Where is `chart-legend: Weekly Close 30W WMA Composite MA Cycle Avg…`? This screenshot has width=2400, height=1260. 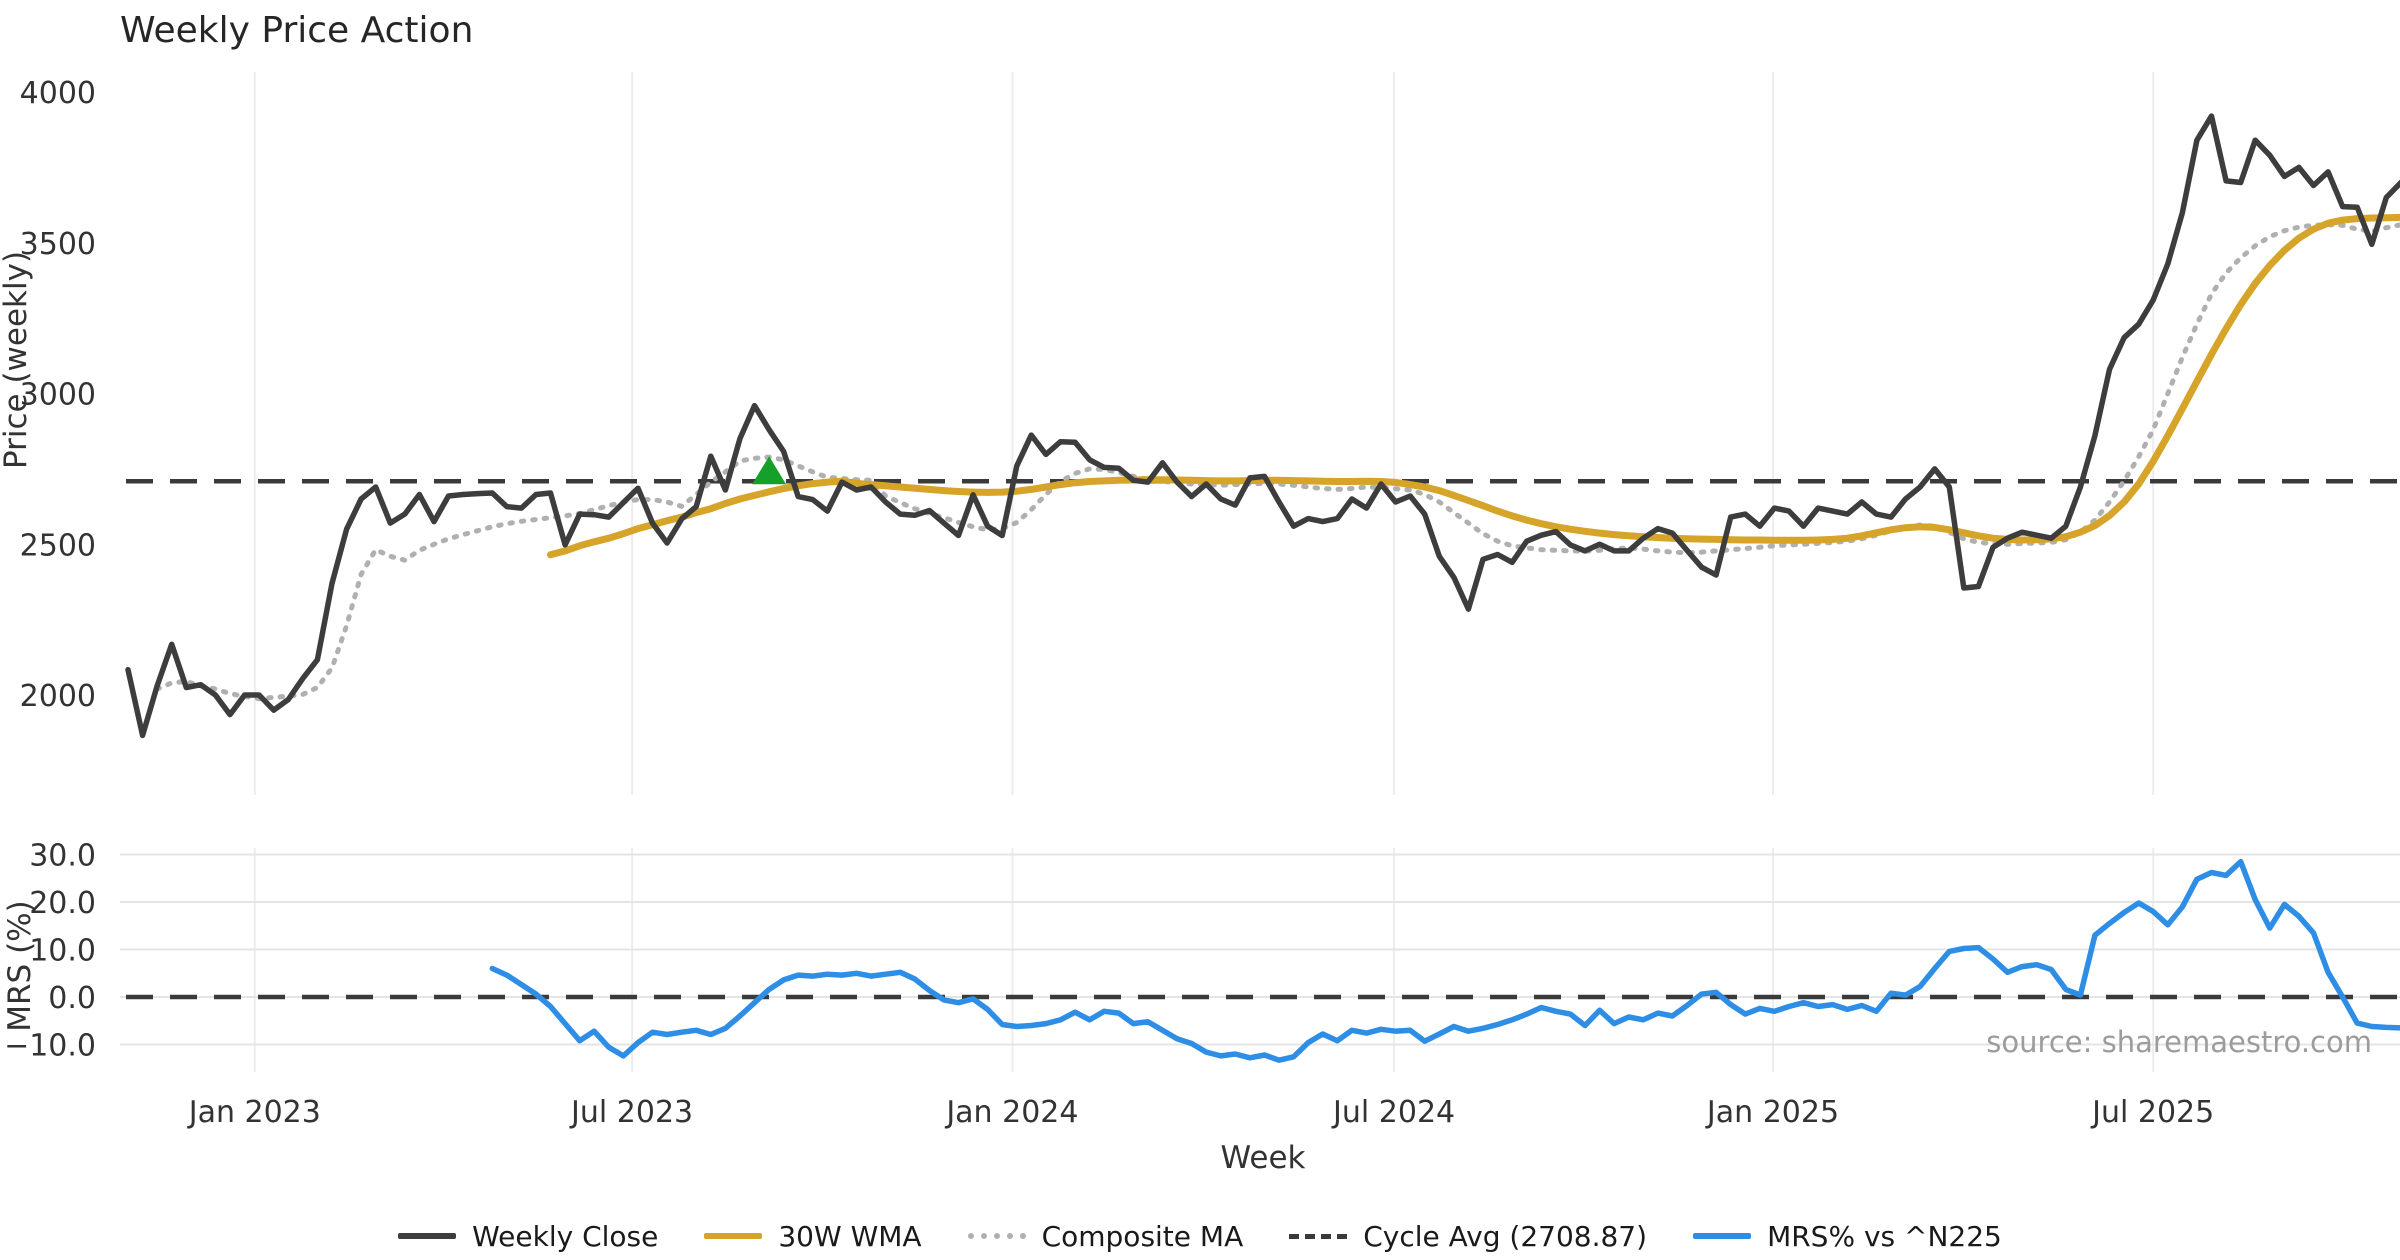 chart-legend: Weekly Close 30W WMA Composite MA Cycle Avg… is located at coordinates (1200, 1236).